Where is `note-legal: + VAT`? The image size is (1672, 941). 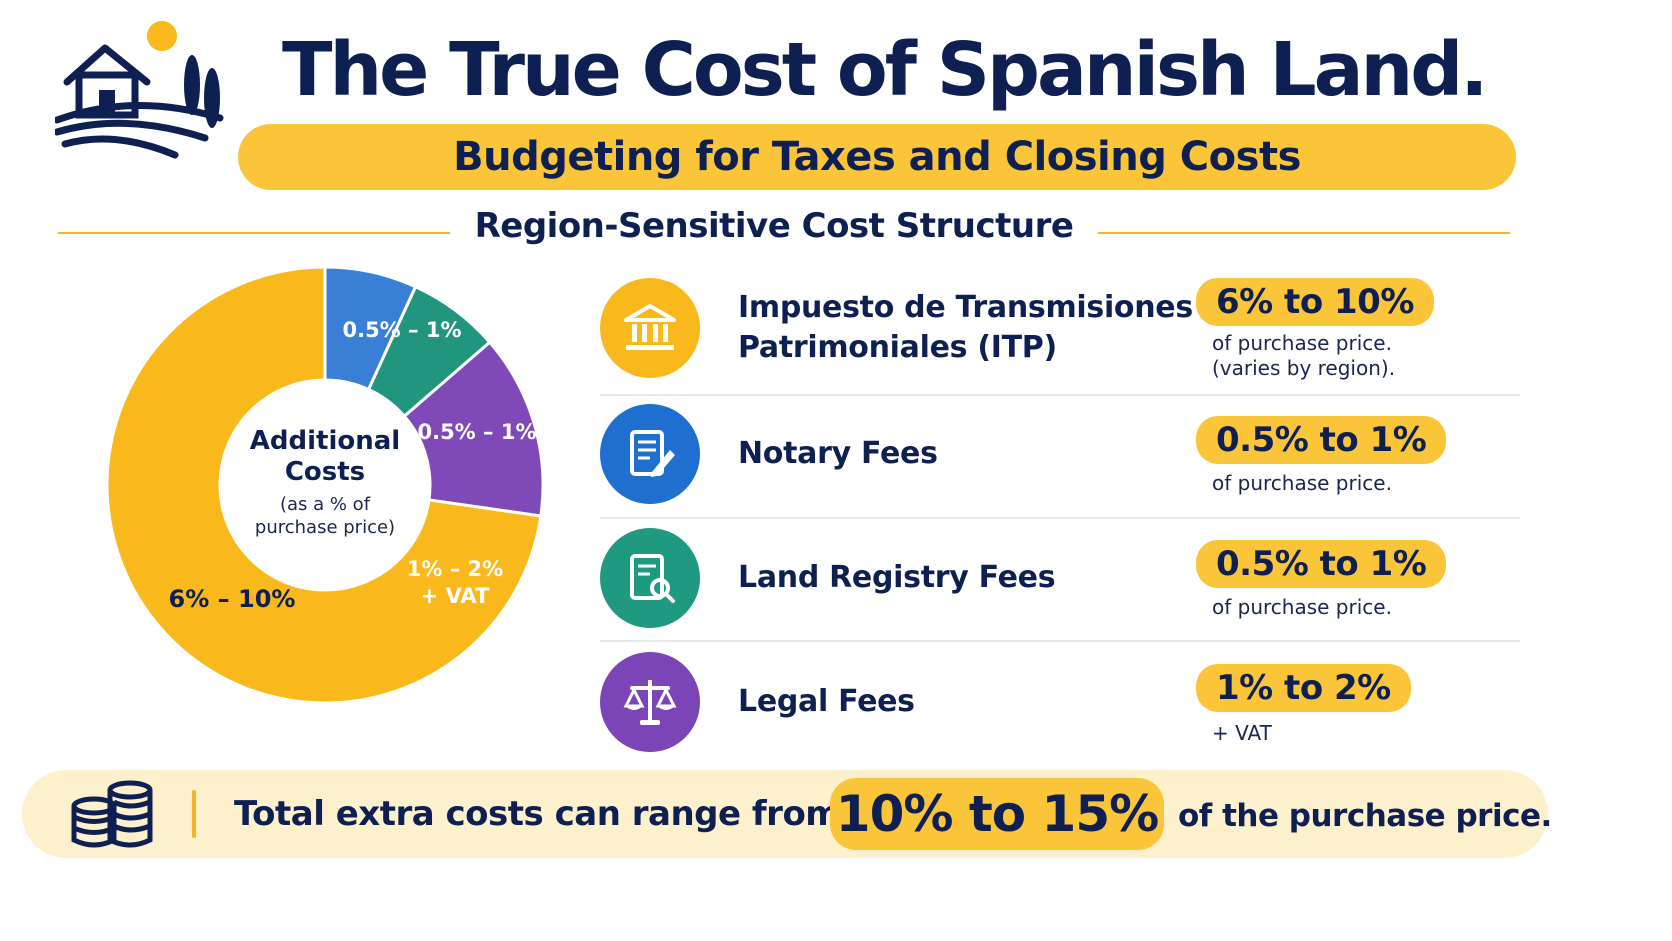
note-legal: + VAT is located at coordinates (1242, 733).